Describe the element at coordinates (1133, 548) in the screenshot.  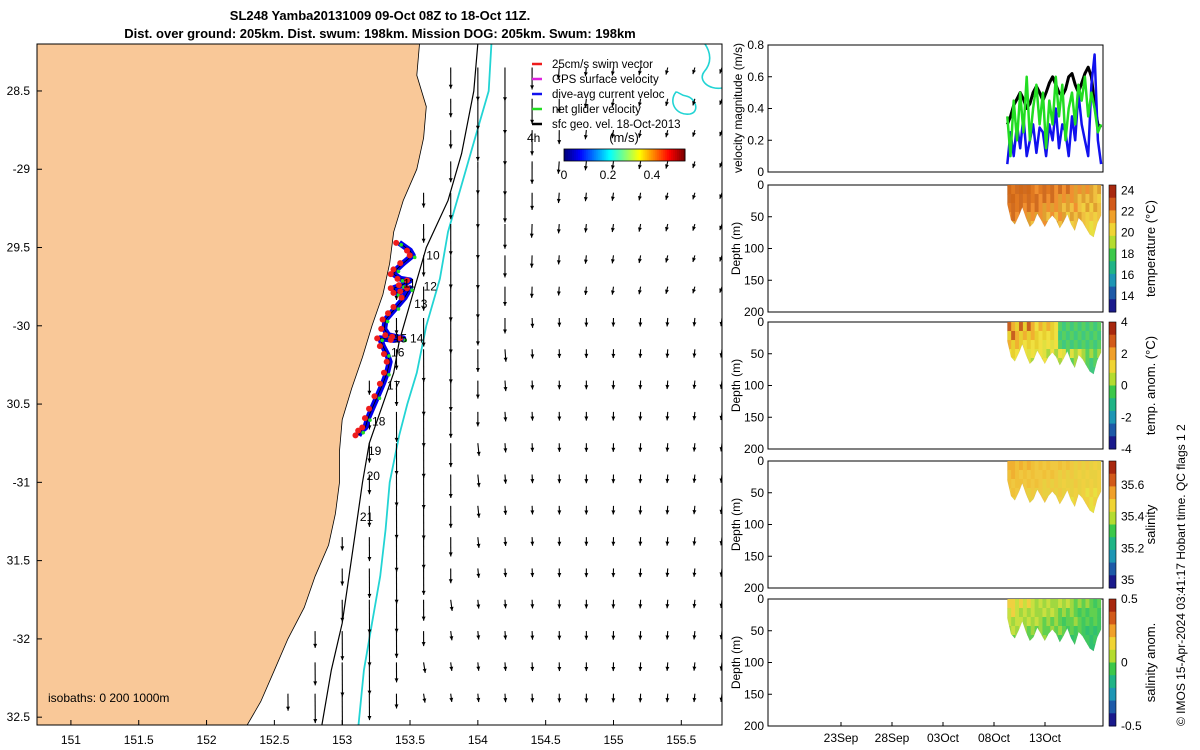
I see `section-colorbar-tick: 35.2` at that location.